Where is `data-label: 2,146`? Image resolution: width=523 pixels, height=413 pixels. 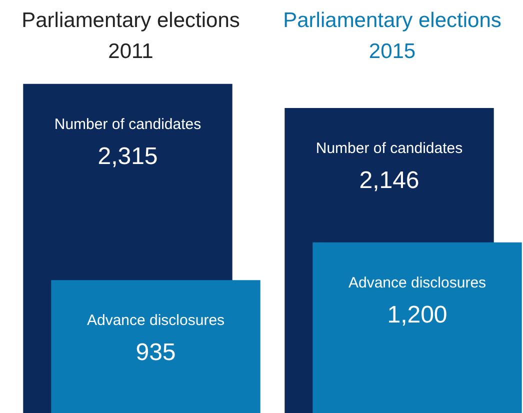
data-label: 2,146 is located at coordinates (389, 180).